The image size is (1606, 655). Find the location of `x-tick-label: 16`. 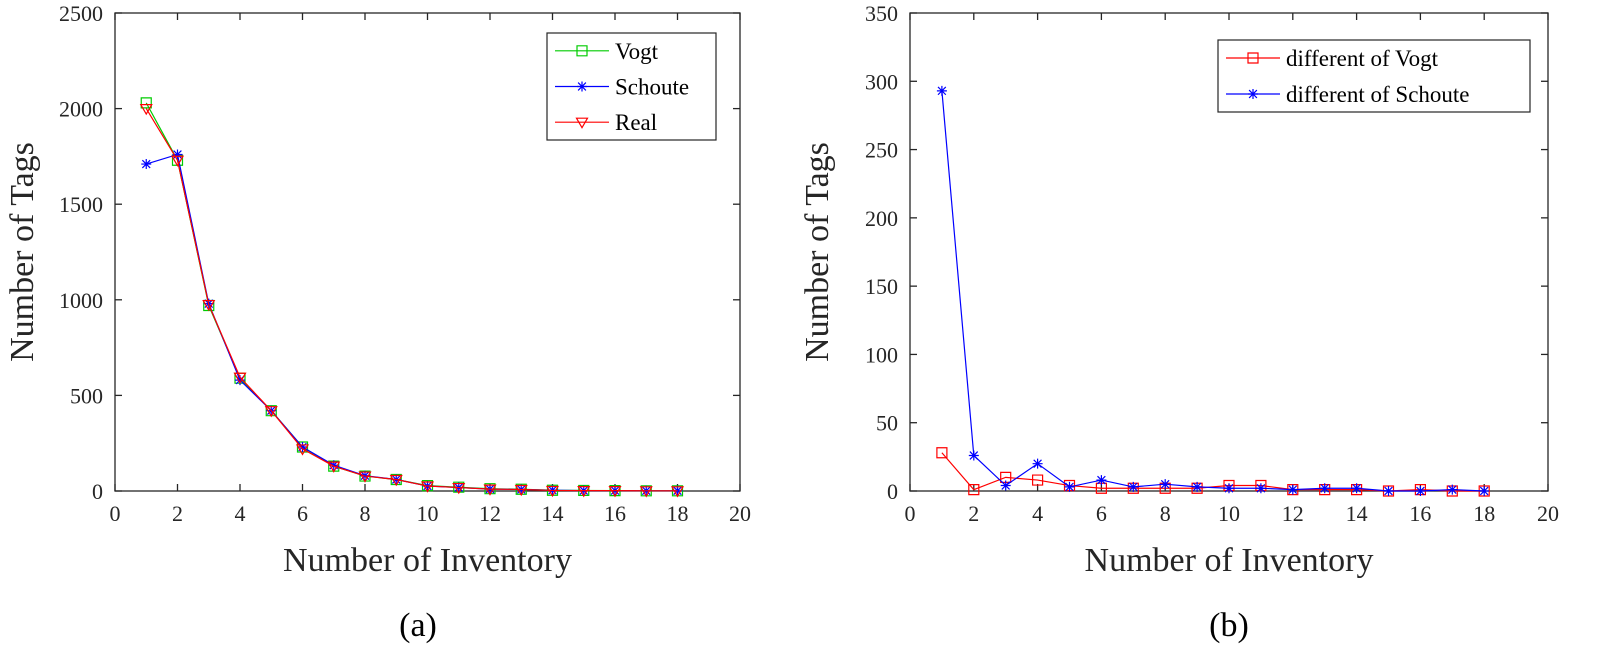

x-tick-label: 16 is located at coordinates (615, 513).